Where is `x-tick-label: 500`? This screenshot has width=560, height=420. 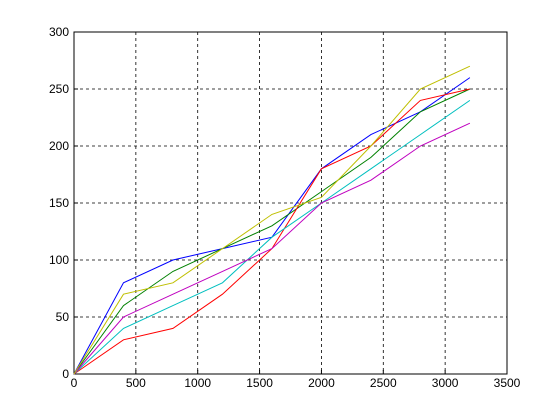 x-tick-label: 500 is located at coordinates (136, 383).